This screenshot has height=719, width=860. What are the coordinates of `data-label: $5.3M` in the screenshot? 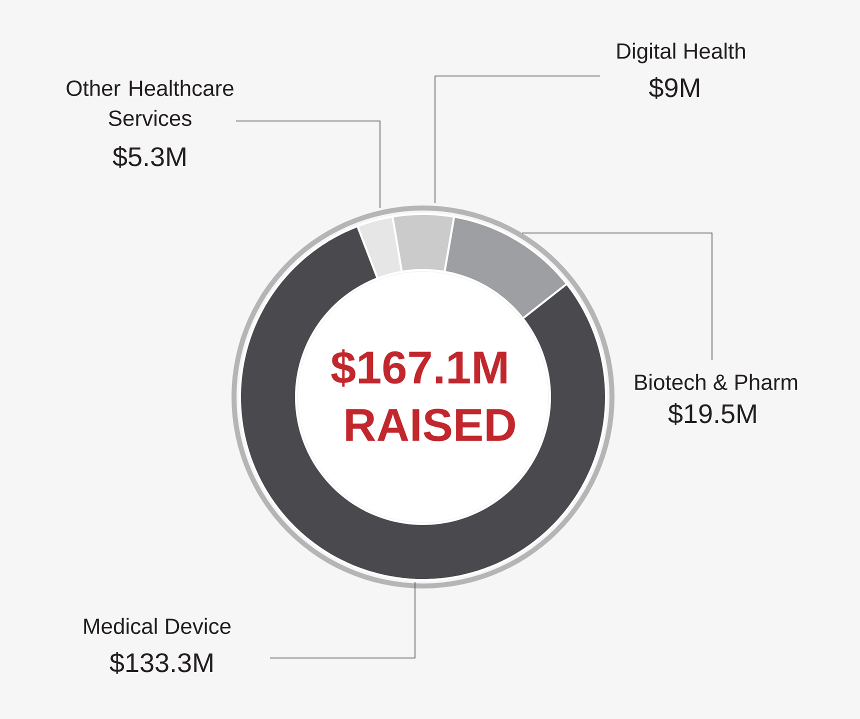 It's located at (149, 157).